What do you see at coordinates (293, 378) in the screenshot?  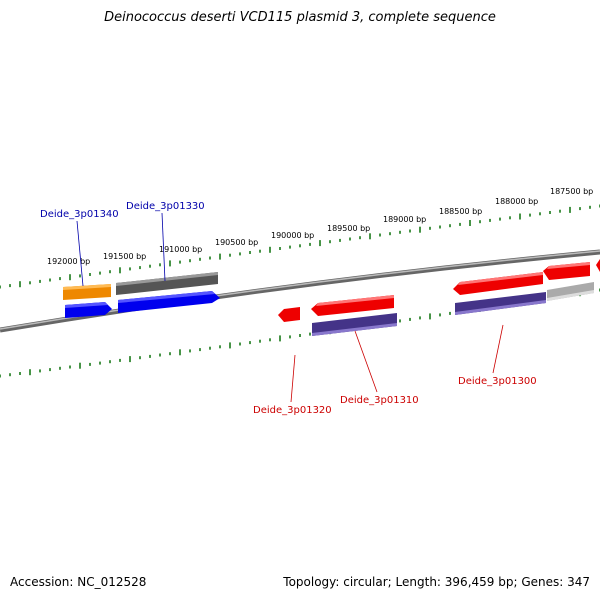 I see `leader-3p01320` at bounding box center [293, 378].